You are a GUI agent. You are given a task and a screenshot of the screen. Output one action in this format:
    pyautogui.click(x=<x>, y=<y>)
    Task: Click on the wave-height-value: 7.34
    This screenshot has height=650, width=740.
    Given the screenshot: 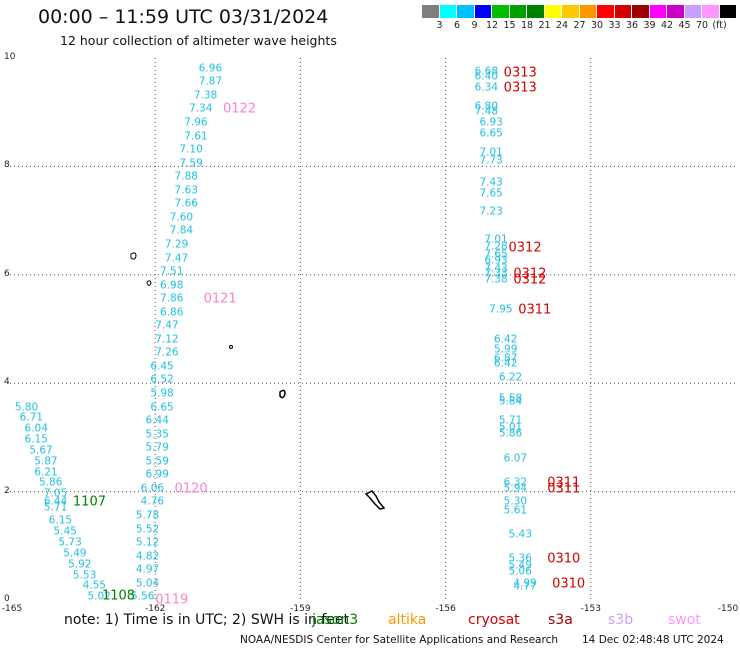 What is the action you would take?
    pyautogui.click(x=201, y=108)
    